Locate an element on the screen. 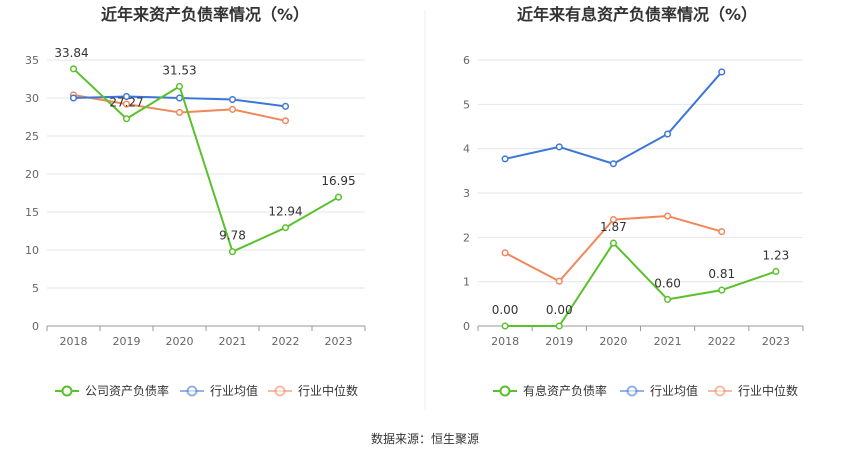 Image resolution: width=850 pixels, height=459 pixels. y-tick-label: 25 is located at coordinates (32, 136).